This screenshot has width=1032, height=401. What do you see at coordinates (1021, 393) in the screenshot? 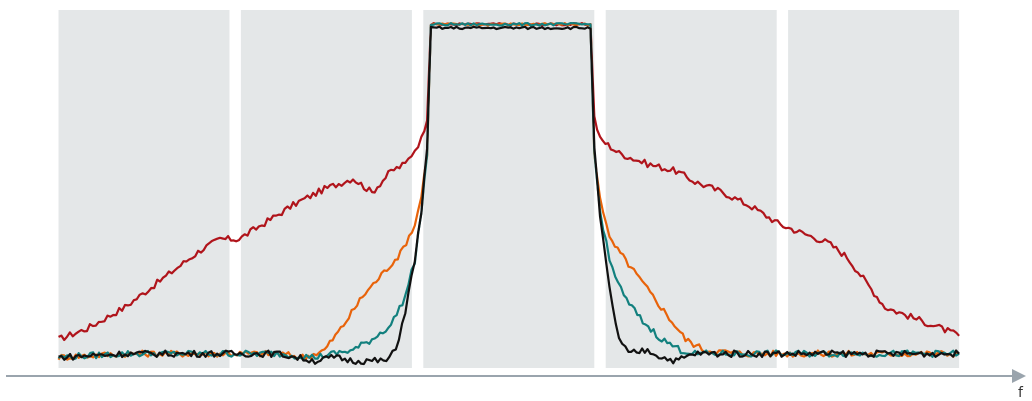
I see `x-axis-label: f` at bounding box center [1021, 393].